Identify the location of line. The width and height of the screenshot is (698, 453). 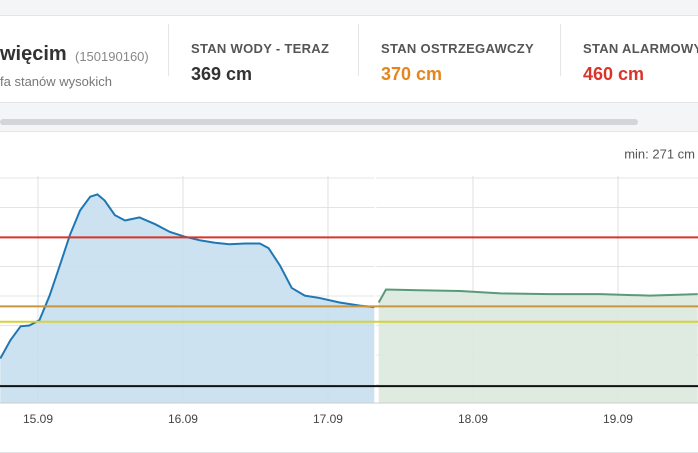
(537, 296).